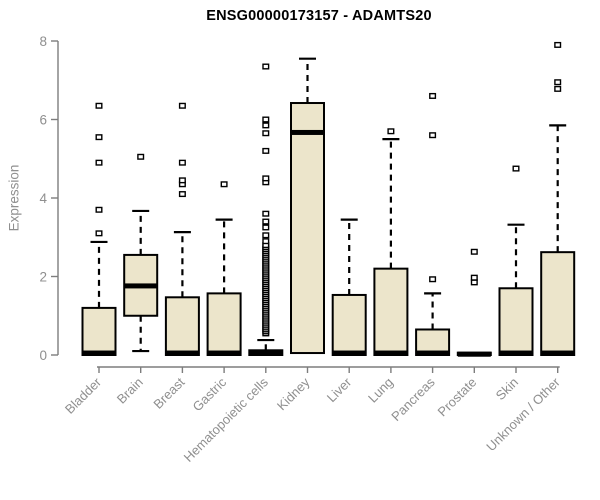 The height and width of the screenshot is (500, 600). What do you see at coordinates (516, 260) in the screenshot?
I see `boxplot-group-skin` at bounding box center [516, 260].